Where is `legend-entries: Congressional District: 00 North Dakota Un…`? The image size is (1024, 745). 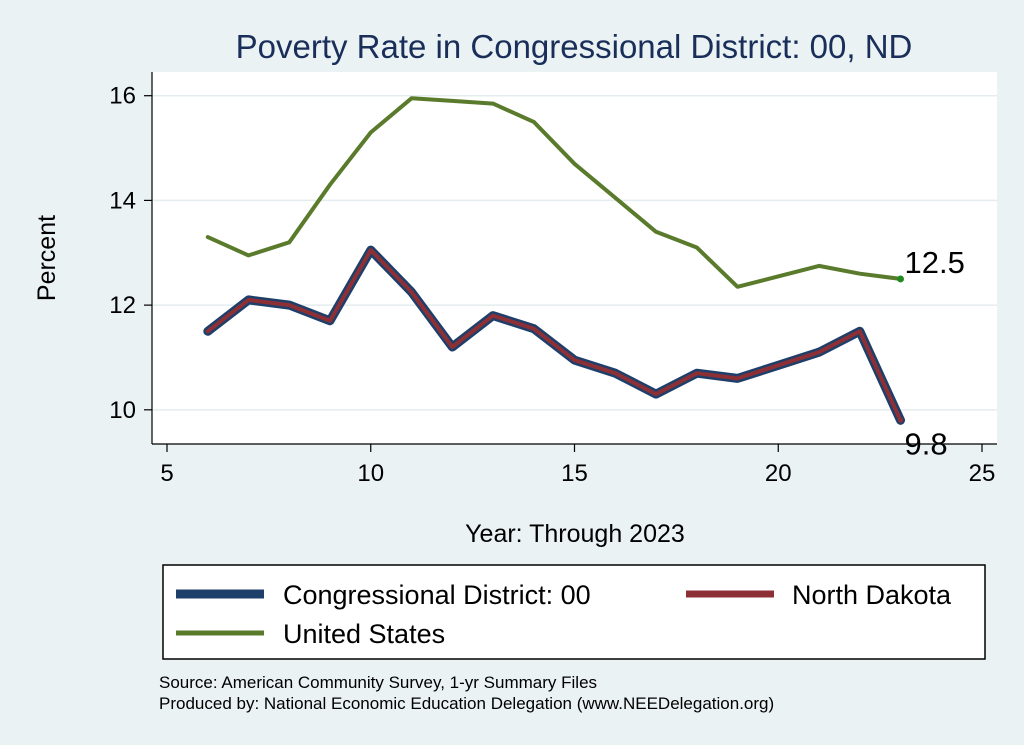 legend-entries: Congressional District: 00 North Dakota Un… is located at coordinates (564, 614).